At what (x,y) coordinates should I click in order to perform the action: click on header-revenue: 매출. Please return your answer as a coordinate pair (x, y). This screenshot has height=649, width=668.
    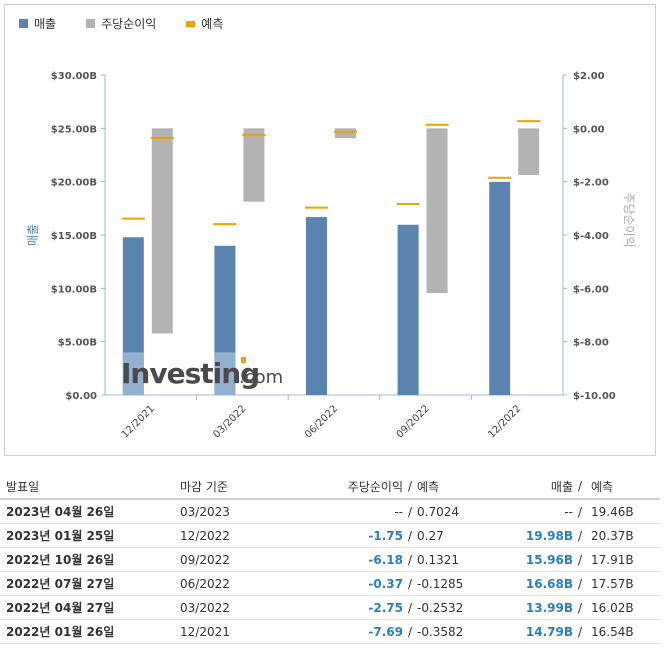
    Looking at the image, I should click on (561, 486).